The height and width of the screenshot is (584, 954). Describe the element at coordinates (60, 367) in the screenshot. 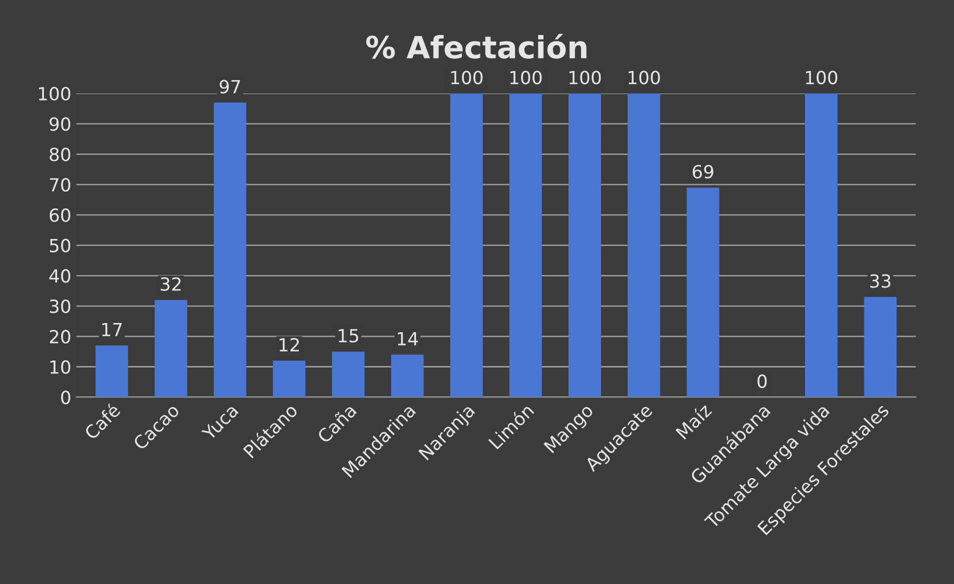

I see `y-tick-label: 10` at that location.